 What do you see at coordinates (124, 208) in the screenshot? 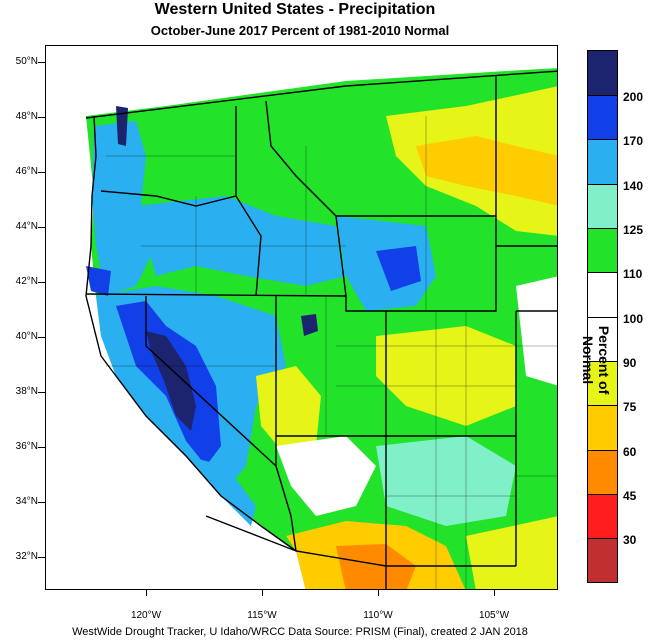
I see `region-pnw-coast` at bounding box center [124, 208].